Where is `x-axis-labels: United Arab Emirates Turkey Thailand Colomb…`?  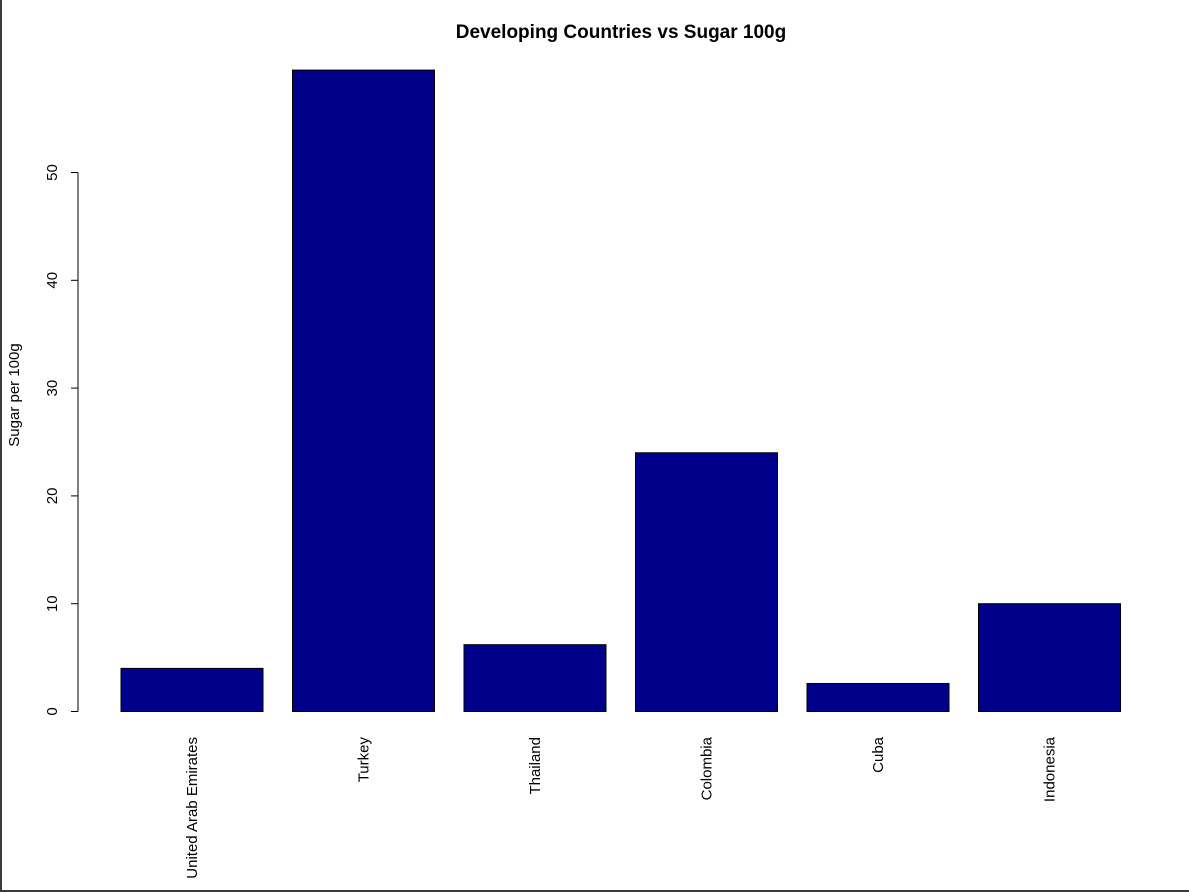 x-axis-labels: United Arab Emirates Turkey Thailand Colomb… is located at coordinates (621, 807).